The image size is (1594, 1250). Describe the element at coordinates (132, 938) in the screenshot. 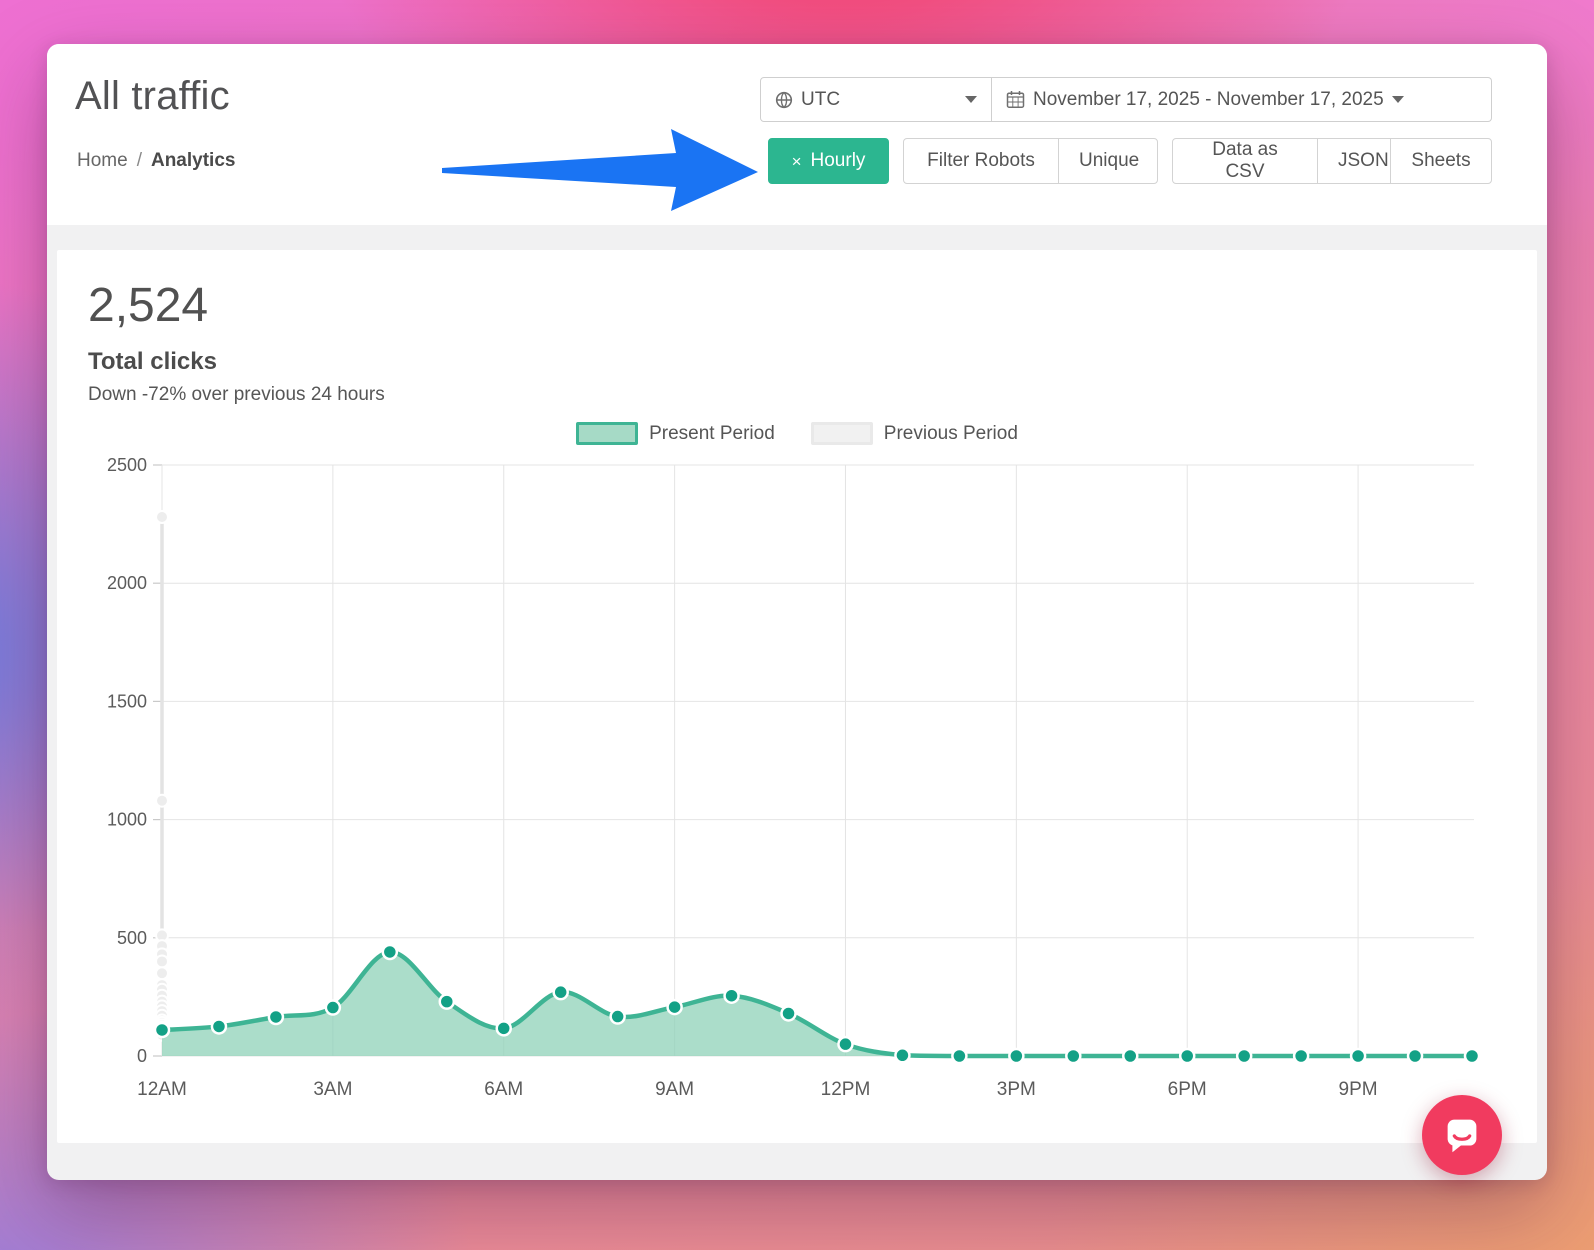

I see `svg-text: 500` at that location.